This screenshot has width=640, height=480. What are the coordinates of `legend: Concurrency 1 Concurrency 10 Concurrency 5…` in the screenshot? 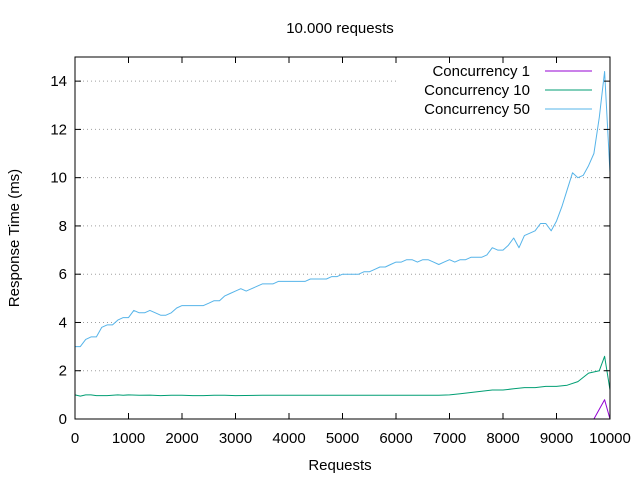 It's located at (508, 90).